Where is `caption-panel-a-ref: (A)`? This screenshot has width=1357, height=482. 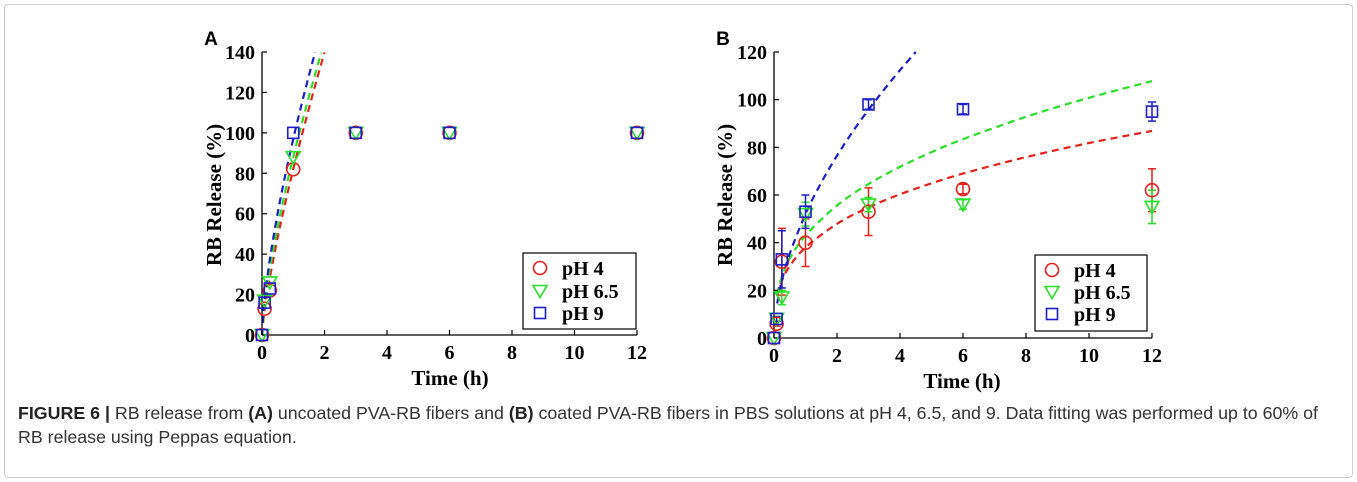
caption-panel-a-ref: (A) is located at coordinates (260, 413).